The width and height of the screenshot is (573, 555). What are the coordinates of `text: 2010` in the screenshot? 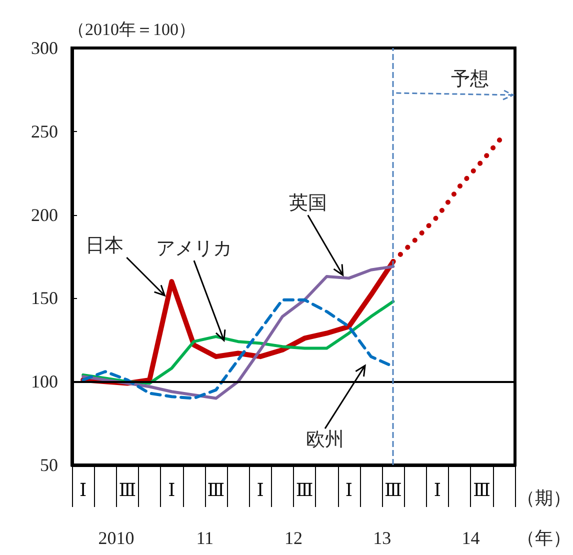 It's located at (116, 538).